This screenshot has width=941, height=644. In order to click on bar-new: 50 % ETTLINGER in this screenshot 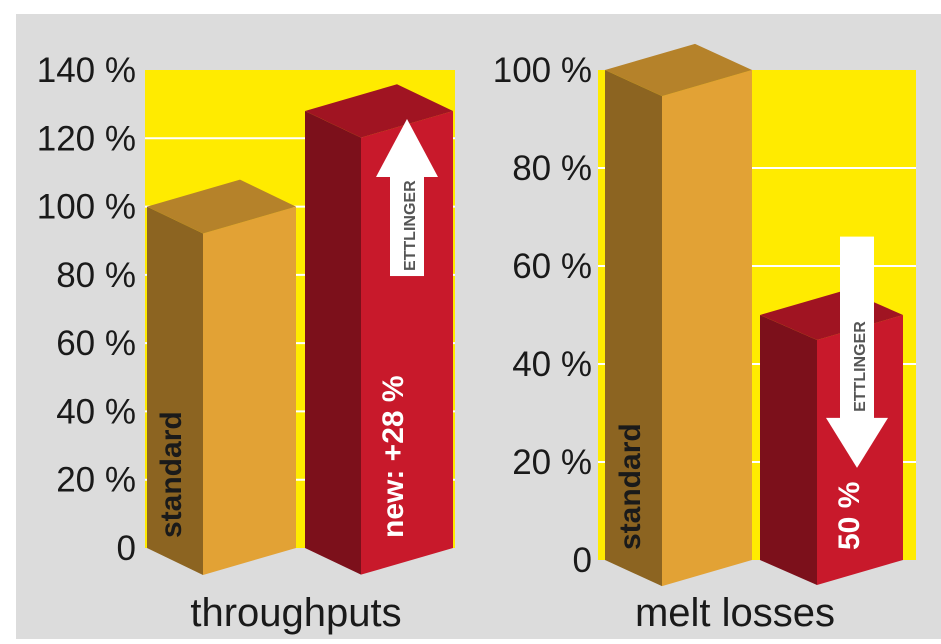, I will do `click(831, 410)`.